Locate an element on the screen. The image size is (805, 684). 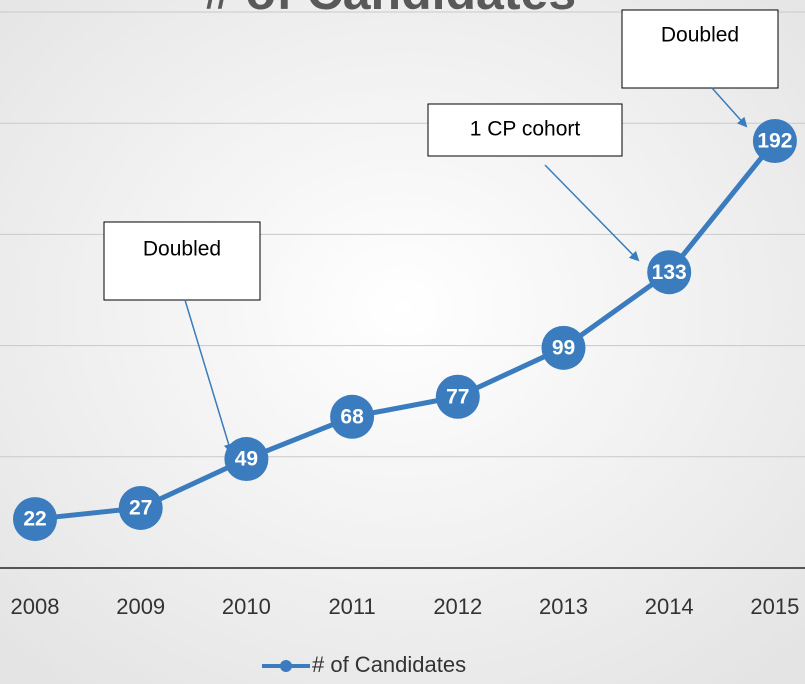
legend-marker is located at coordinates (286, 666).